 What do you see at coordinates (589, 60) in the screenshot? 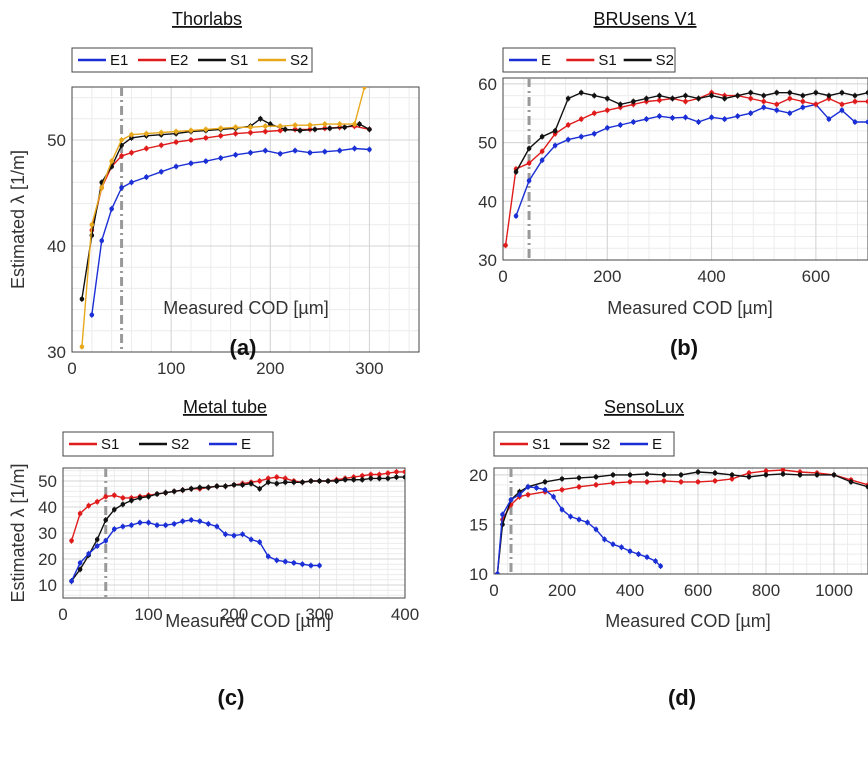
I see `legend: E S1 S2` at bounding box center [589, 60].